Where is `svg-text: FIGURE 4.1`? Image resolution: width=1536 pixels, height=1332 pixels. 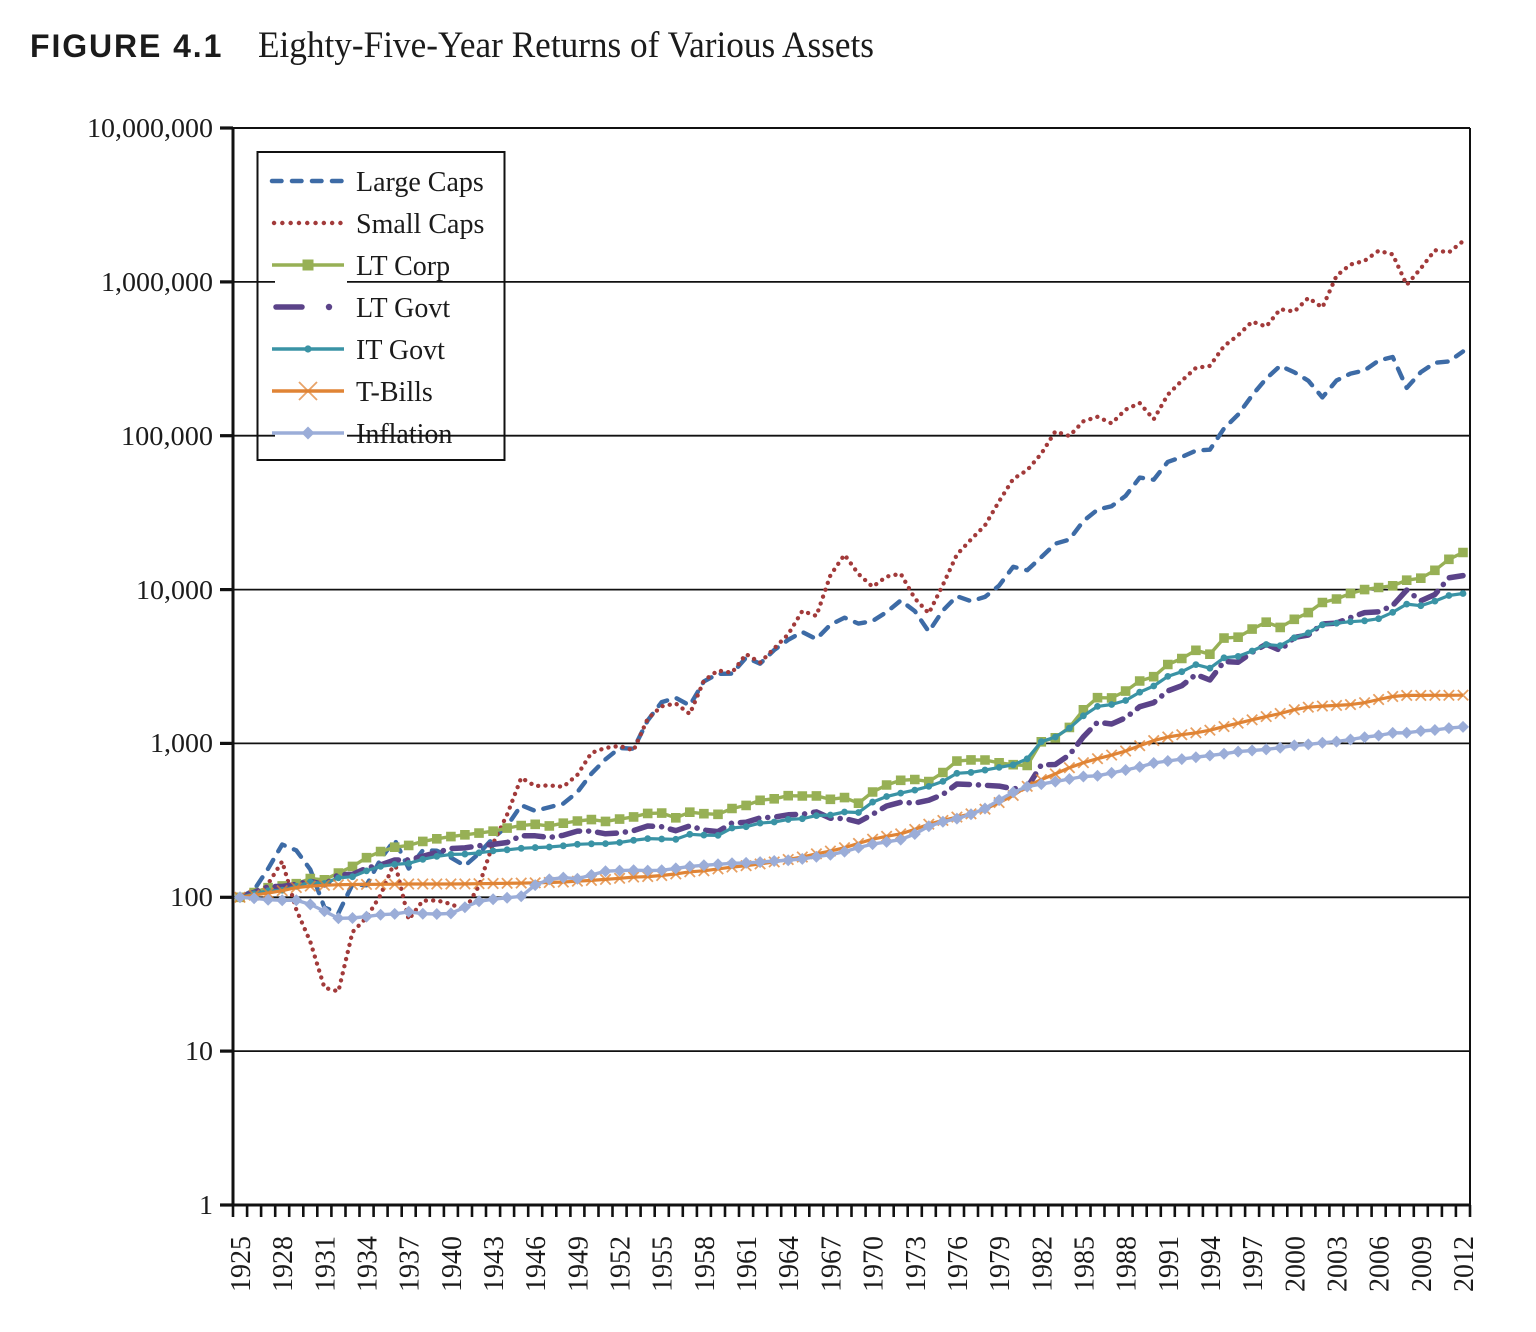
svg-text: FIGURE 4.1 is located at coordinates (126, 46).